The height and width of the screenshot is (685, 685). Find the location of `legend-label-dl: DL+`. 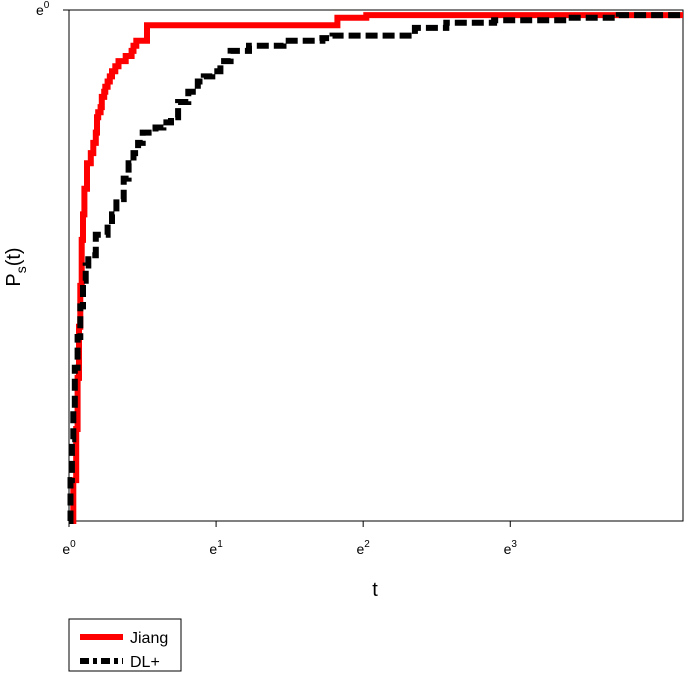

legend-label-dl: DL+ is located at coordinates (145, 662).